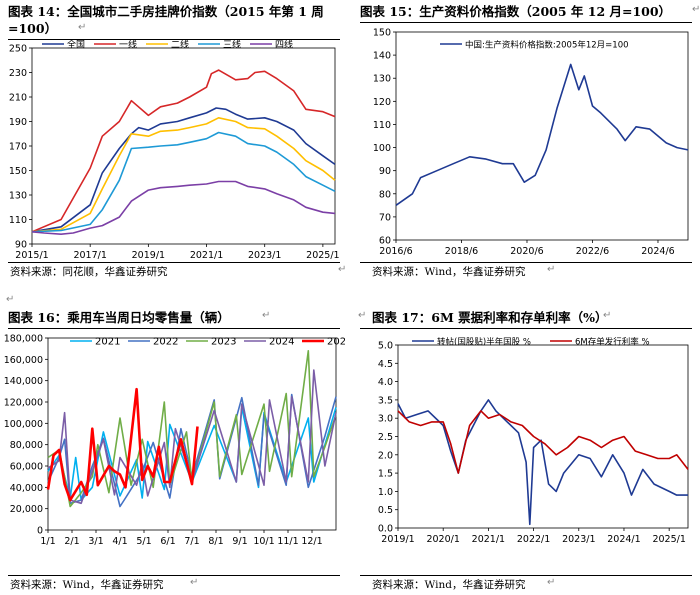  Describe the element at coordinates (122, 444) in the screenshot. I see `series-line-2025` at that location.